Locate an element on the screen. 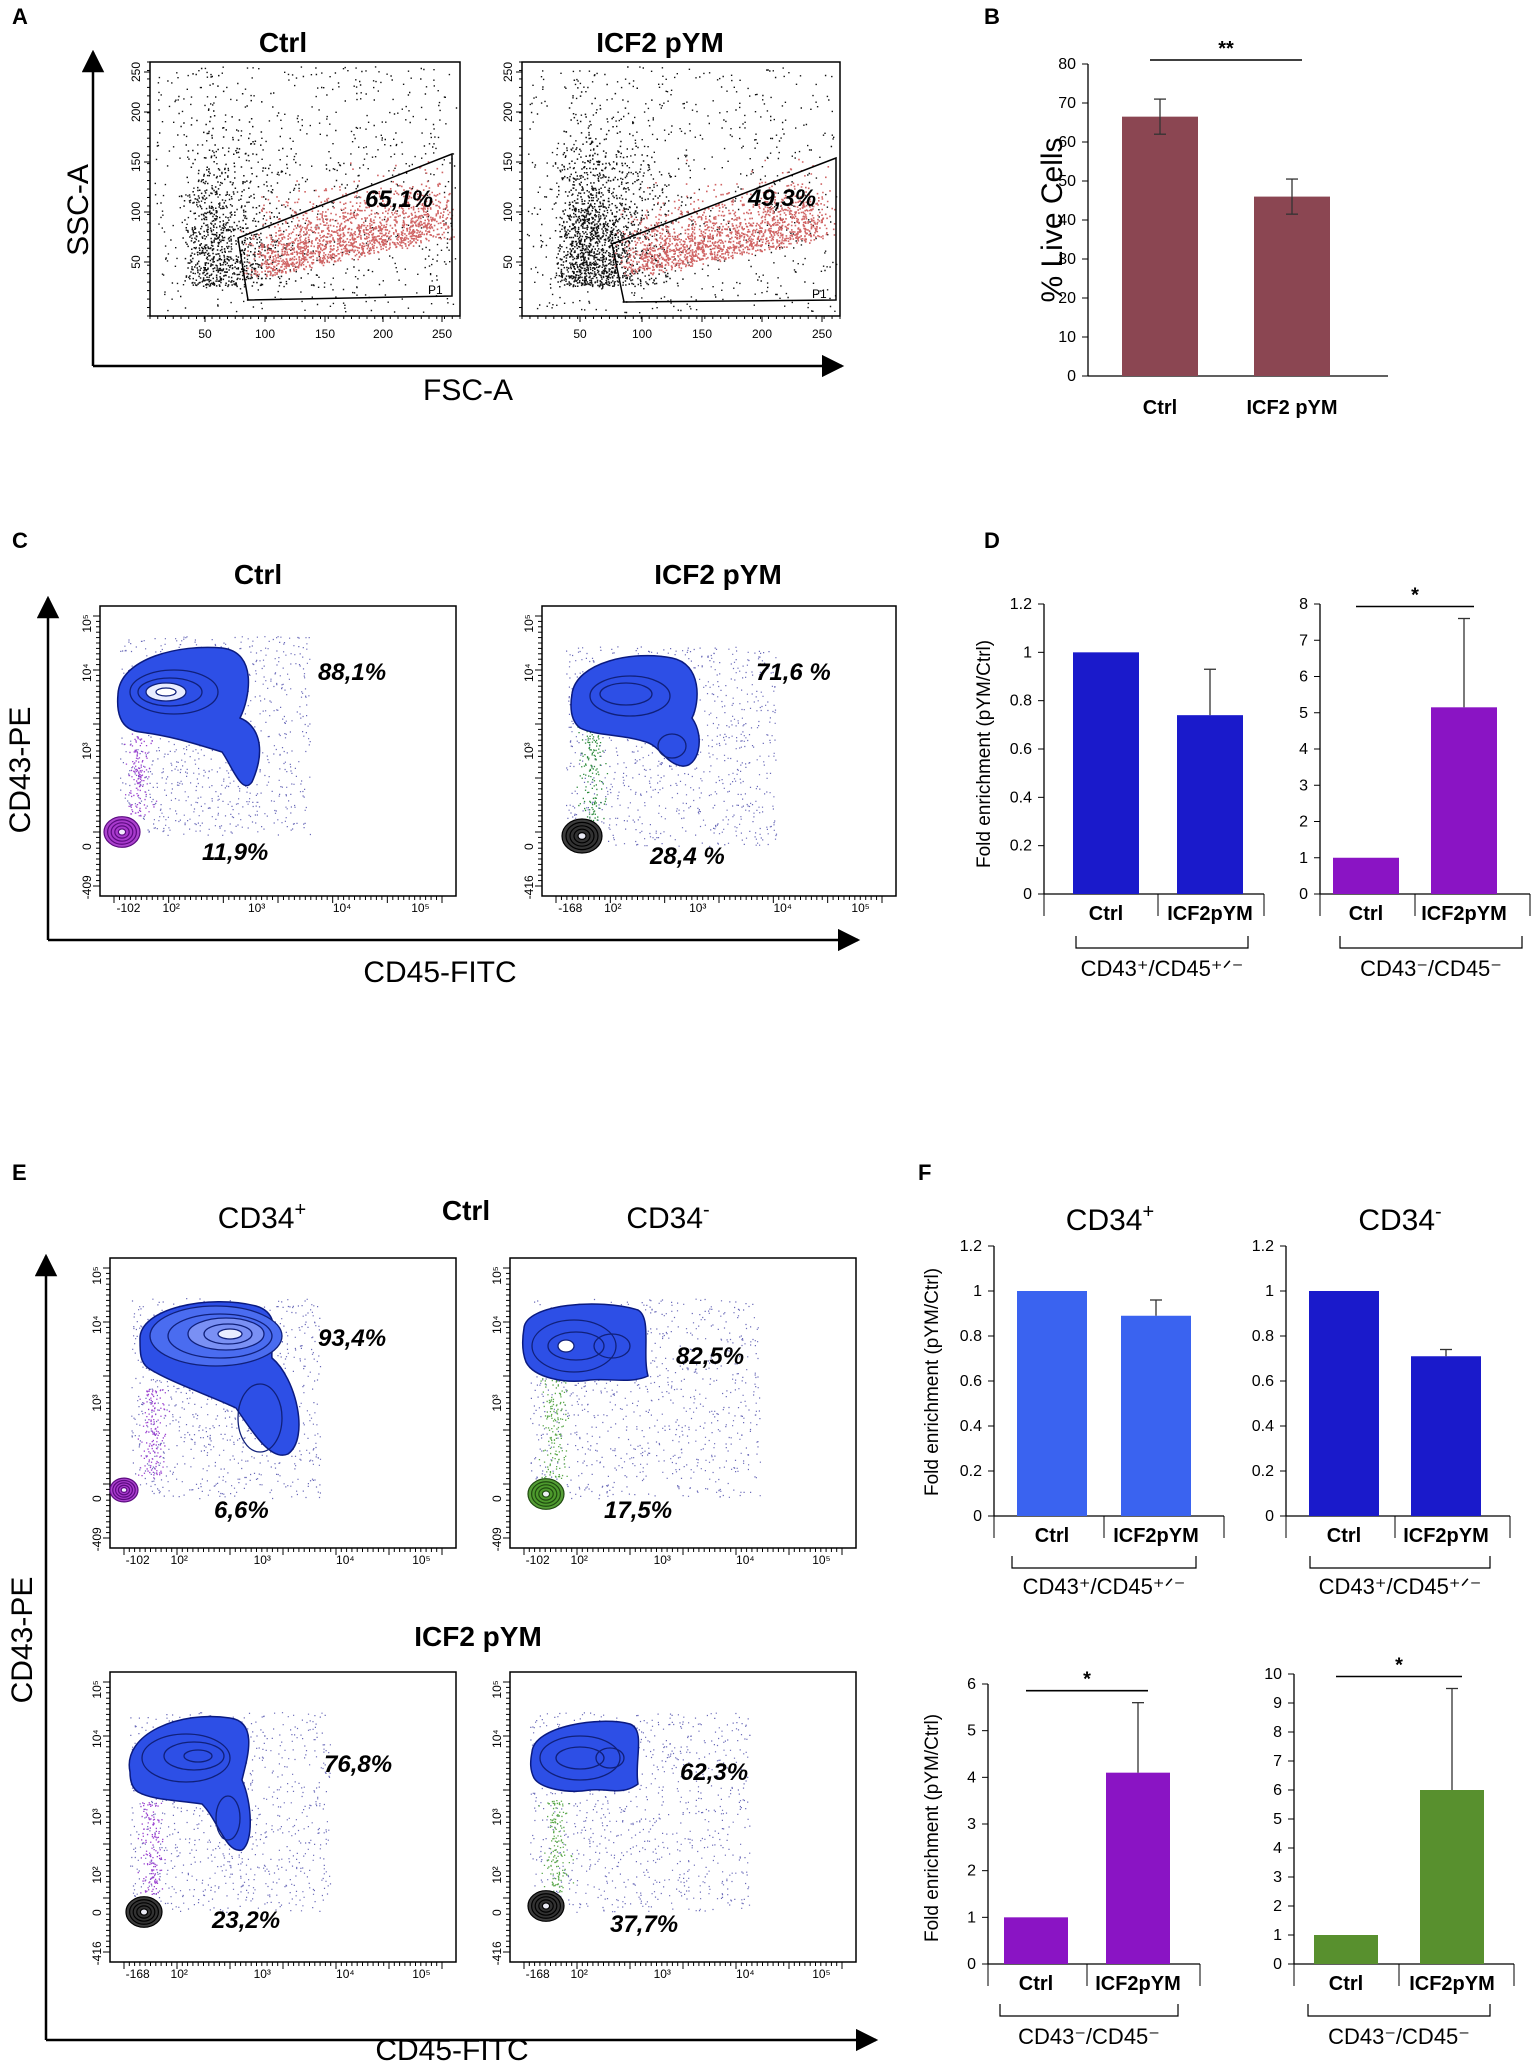  y-tick-label: 8 is located at coordinates (1277, 1732).